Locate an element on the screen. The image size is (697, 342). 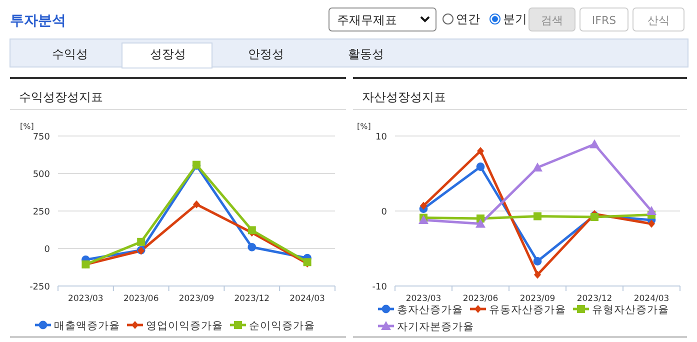
legend-label: 영업이익증가율 is located at coordinates (184, 326).